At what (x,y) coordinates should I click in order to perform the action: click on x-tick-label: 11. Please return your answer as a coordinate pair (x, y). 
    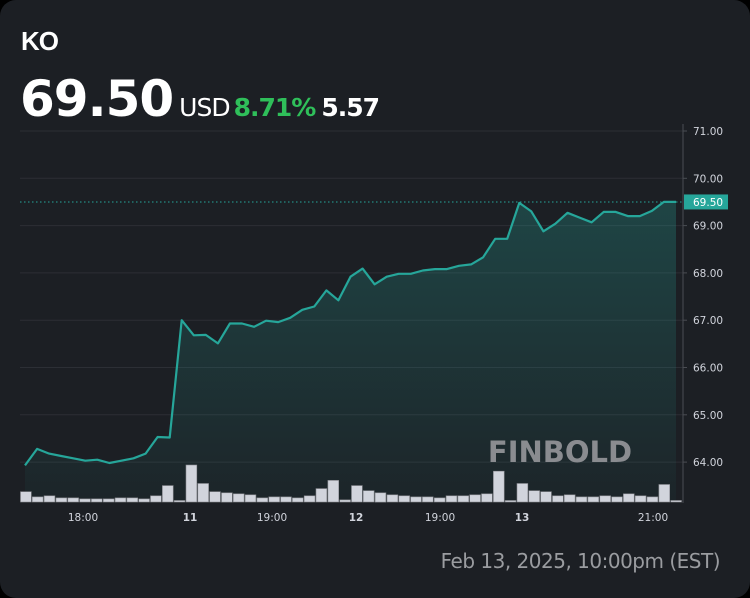
    Looking at the image, I should click on (190, 518).